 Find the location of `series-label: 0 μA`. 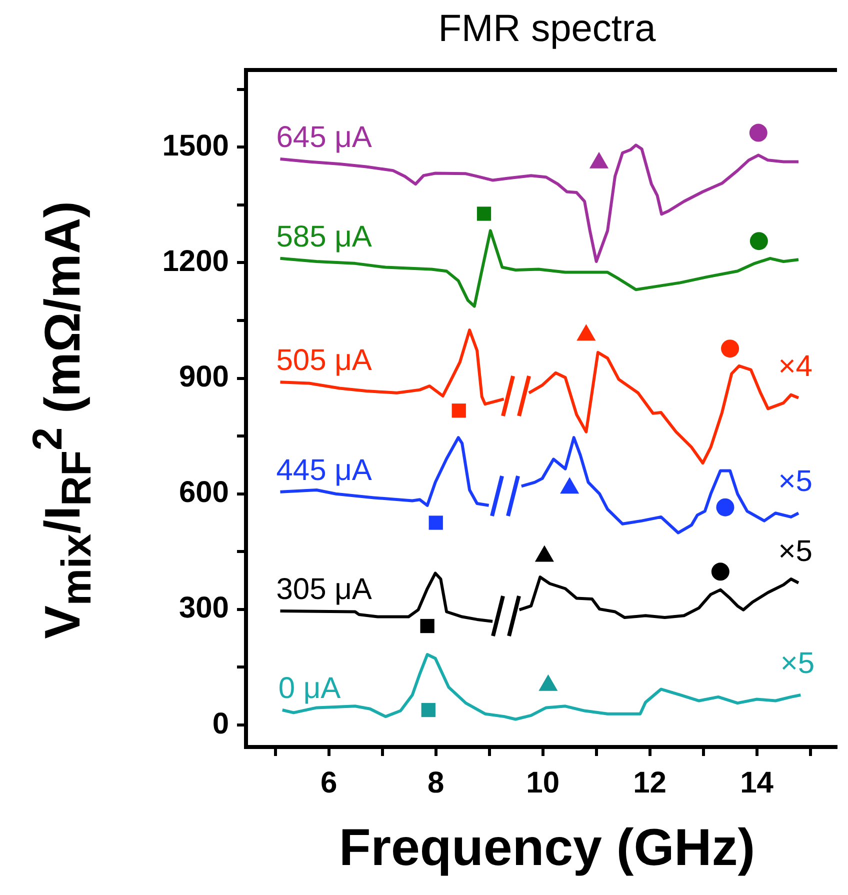

series-label: 0 μA is located at coordinates (309, 689).